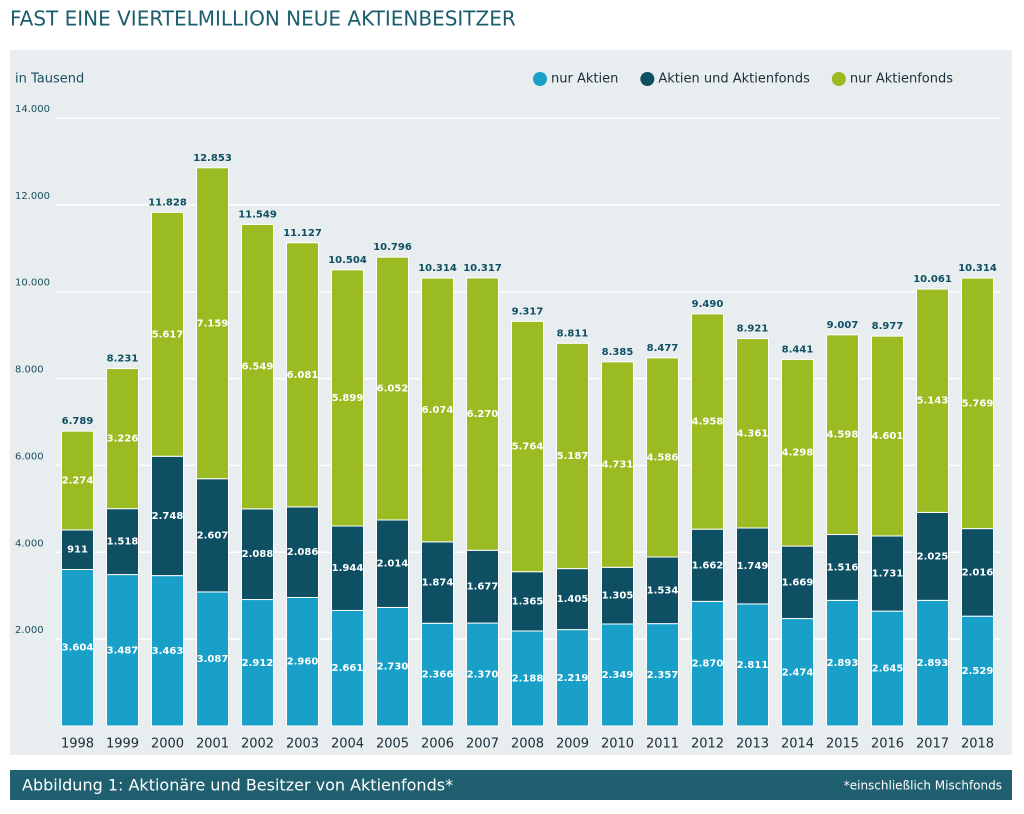 This screenshot has height=814, width=1024. I want to click on value-label: 6.052, so click(393, 389).